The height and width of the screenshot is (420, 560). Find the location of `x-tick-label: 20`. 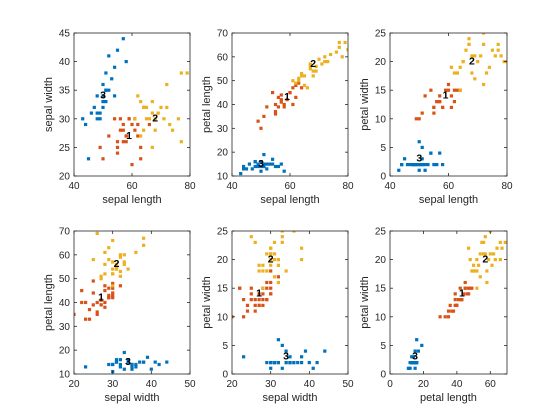

x-tick-label: 20 is located at coordinates (74, 384).